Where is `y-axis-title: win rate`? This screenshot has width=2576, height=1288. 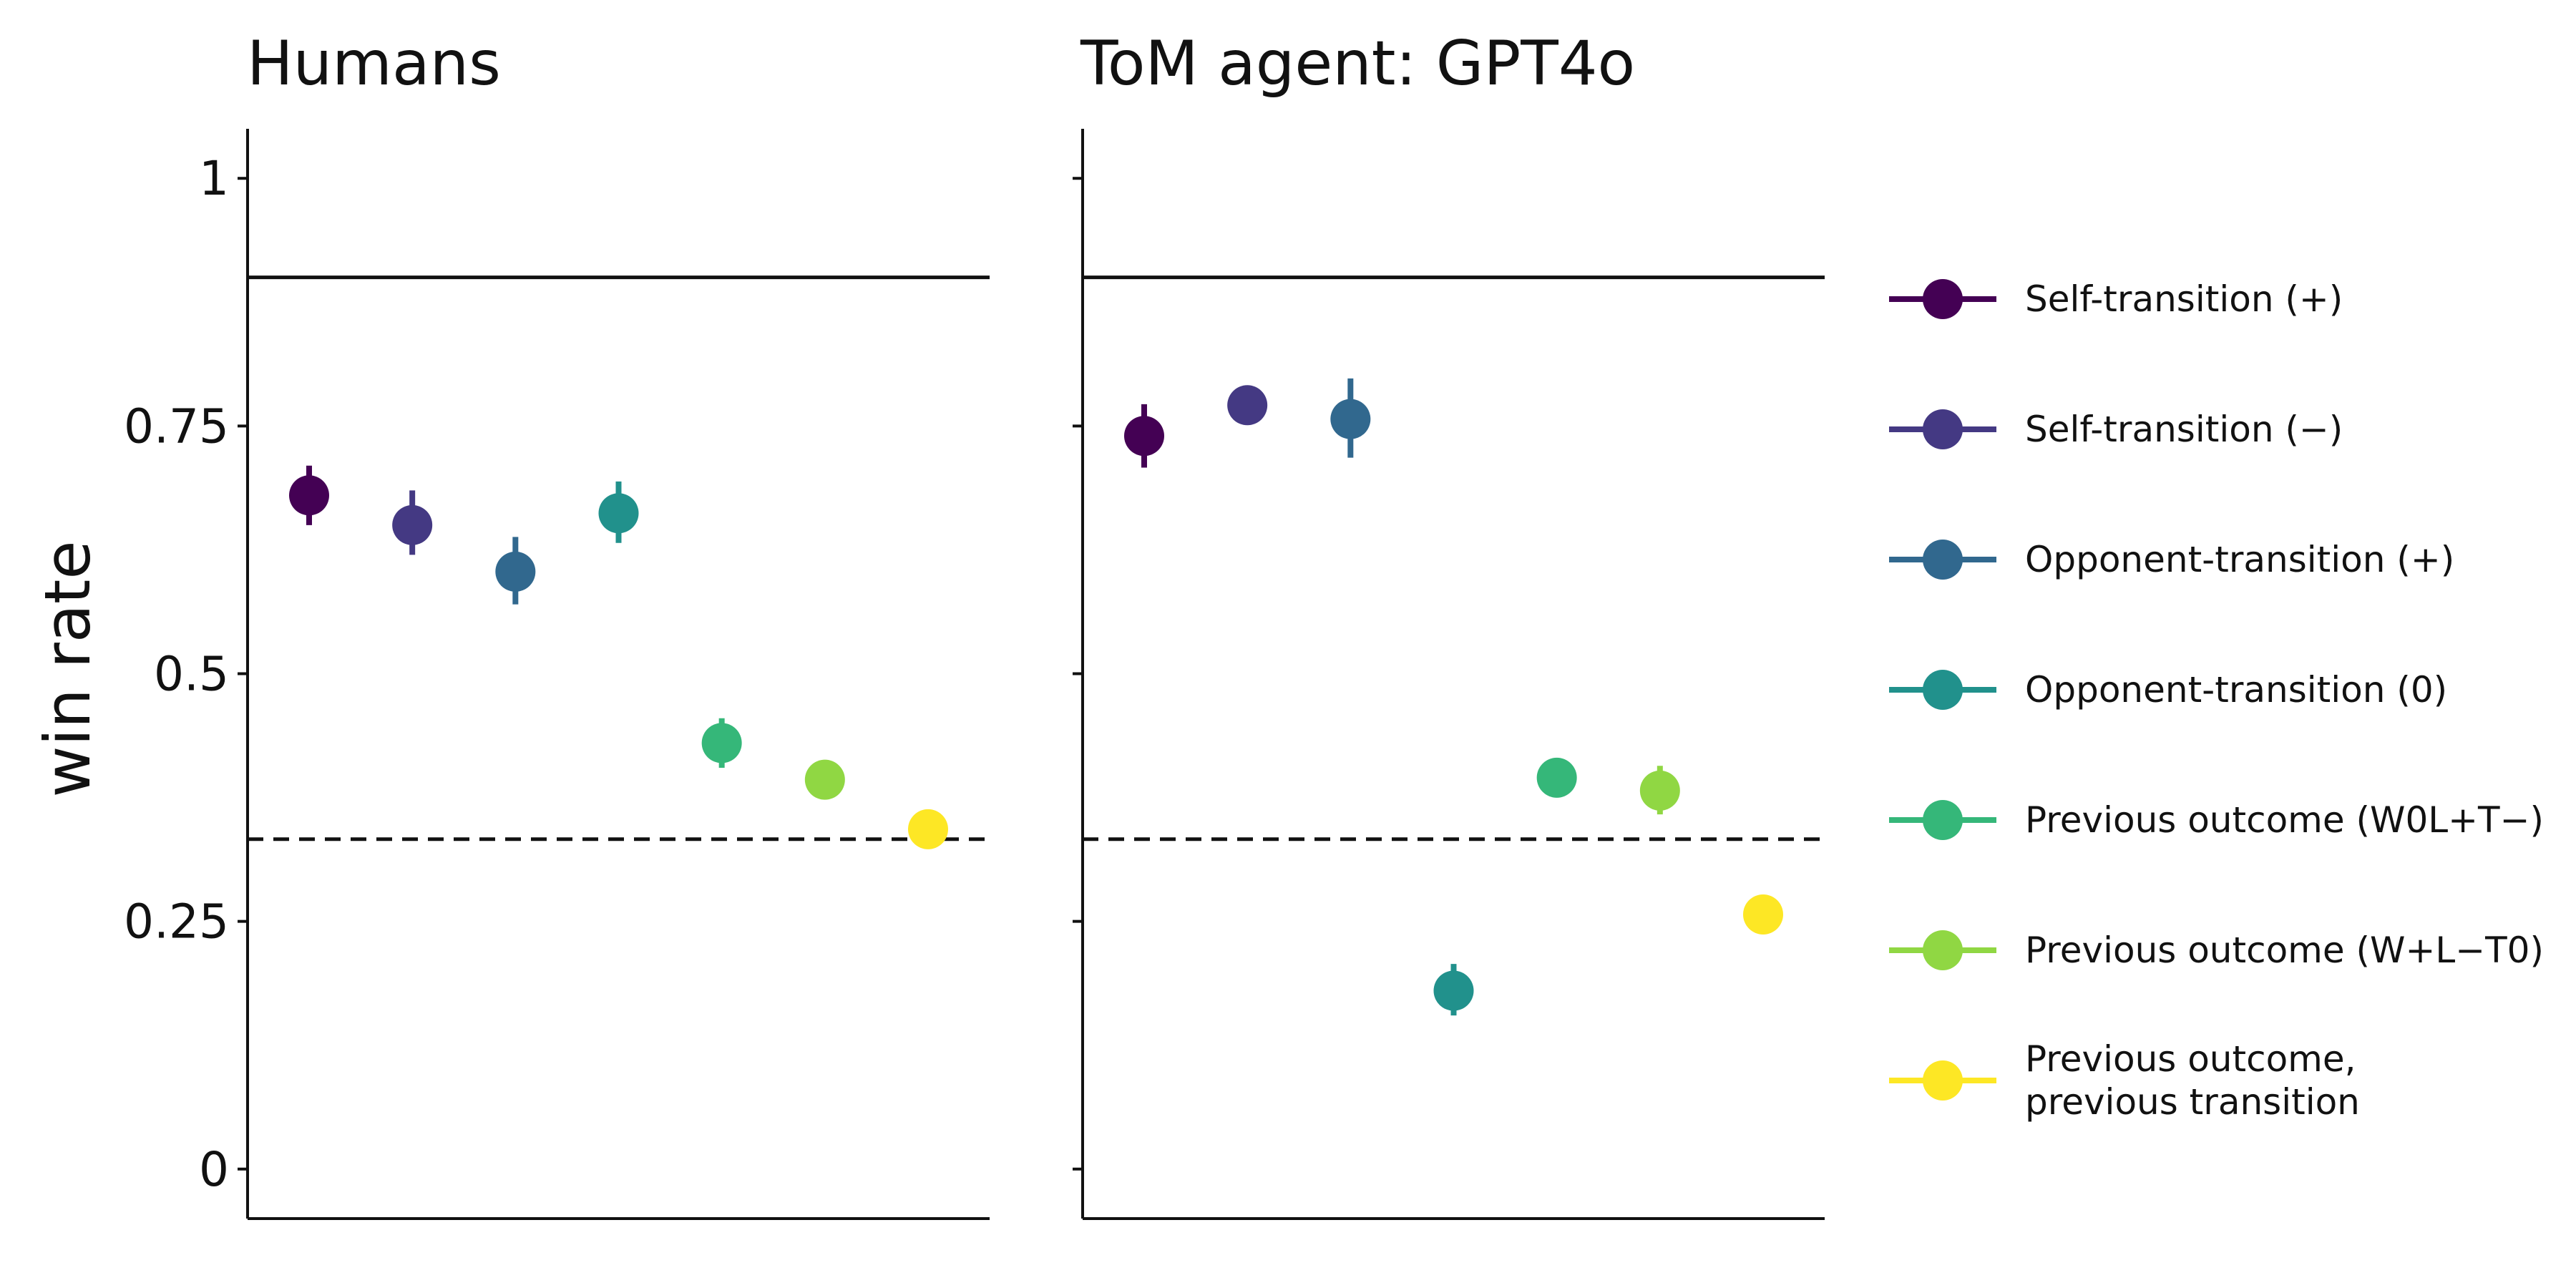 y-axis-title: win rate is located at coordinates (67, 669).